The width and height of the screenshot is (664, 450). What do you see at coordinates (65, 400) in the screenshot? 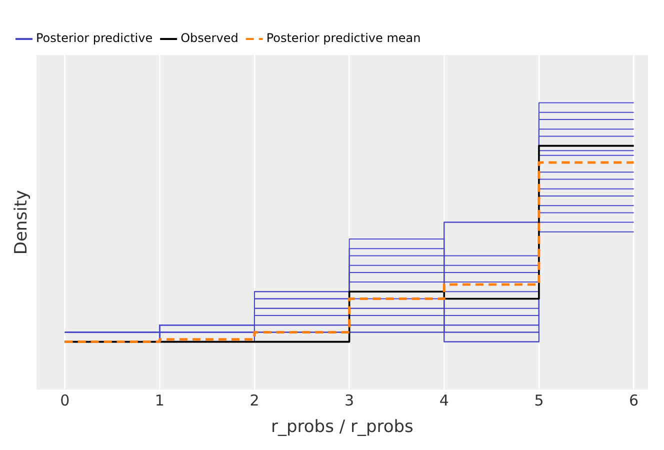
I see `x-tick-label: 0` at bounding box center [65, 400].